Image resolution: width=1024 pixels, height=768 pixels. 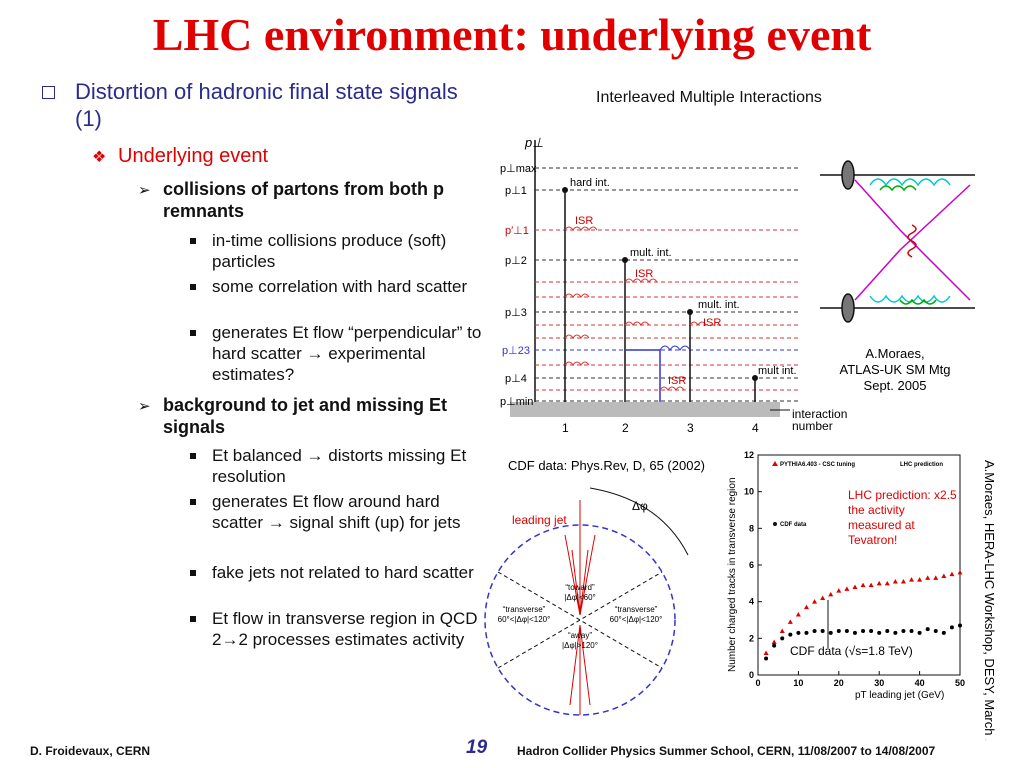 I want to click on level-labels: p⊥max p⊥1 p′⊥1 p⊥2 p⊥3 p⊥23 p⊥4 p⊥min, so click(x=518, y=285).